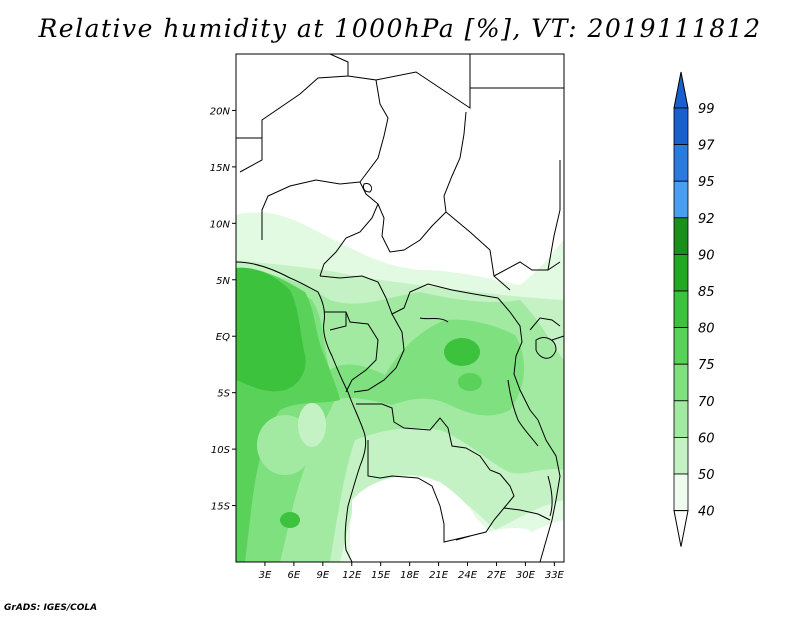 This screenshot has width=800, height=618. What do you see at coordinates (51, 608) in the screenshot?
I see `grads-credit: GrADS: IGES/COLA` at bounding box center [51, 608].